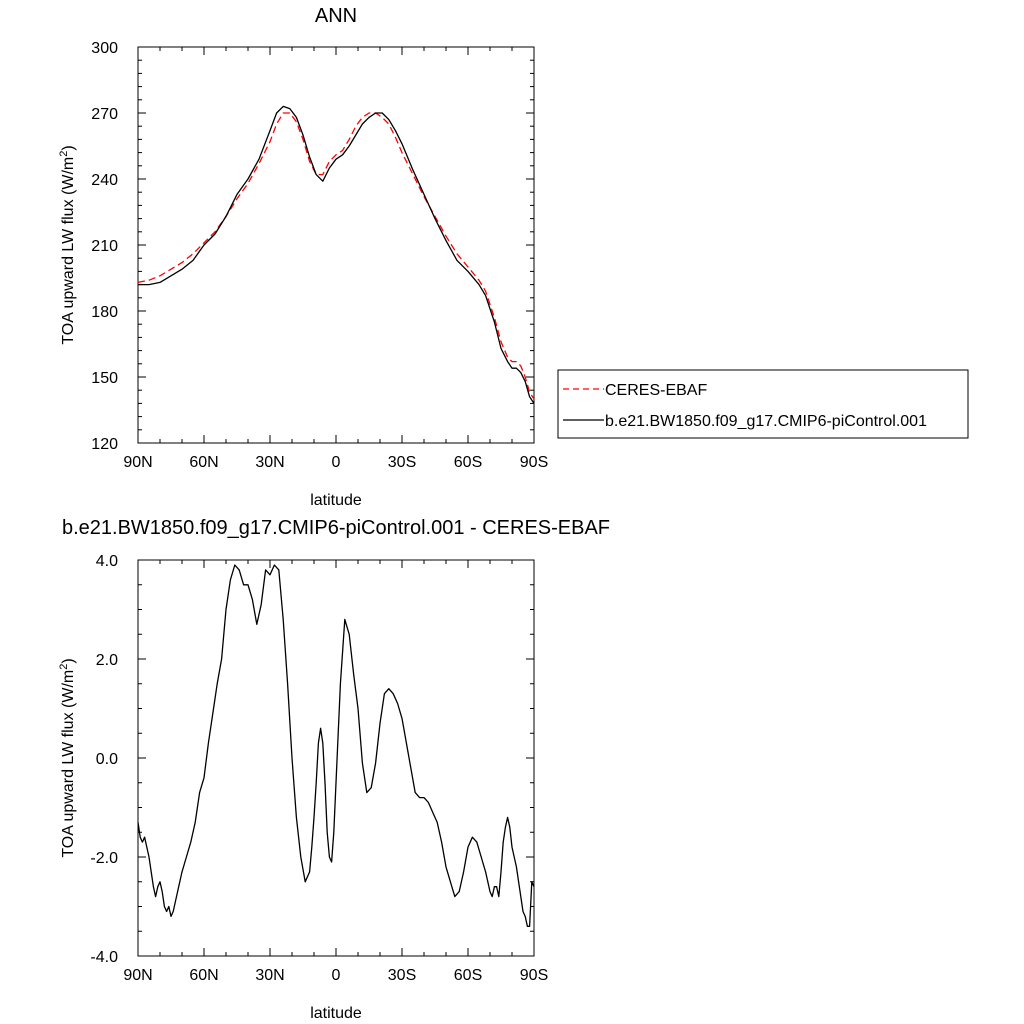  Describe the element at coordinates (104, 444) in the screenshot. I see `y-tick-label: 120` at that location.